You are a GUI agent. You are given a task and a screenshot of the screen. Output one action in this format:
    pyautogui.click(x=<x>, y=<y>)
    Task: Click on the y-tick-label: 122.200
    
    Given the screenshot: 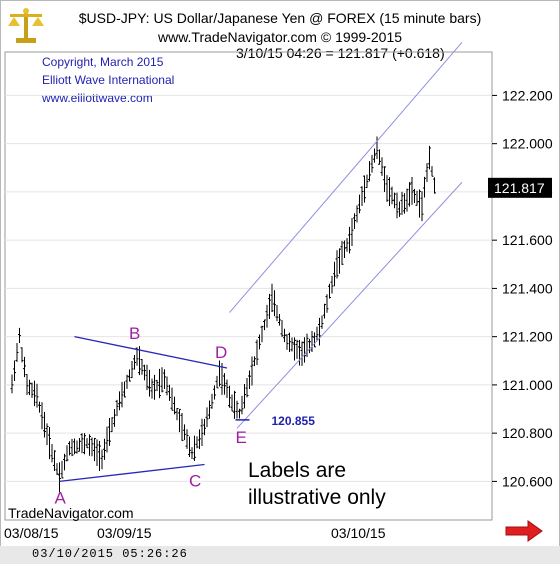 What is the action you would take?
    pyautogui.click(x=527, y=95)
    